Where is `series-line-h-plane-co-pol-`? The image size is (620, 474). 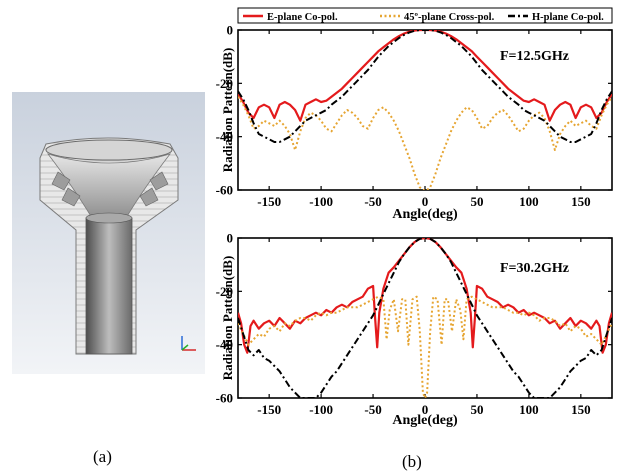 series-line-h-plane-co-pol- is located at coordinates (425, 86).